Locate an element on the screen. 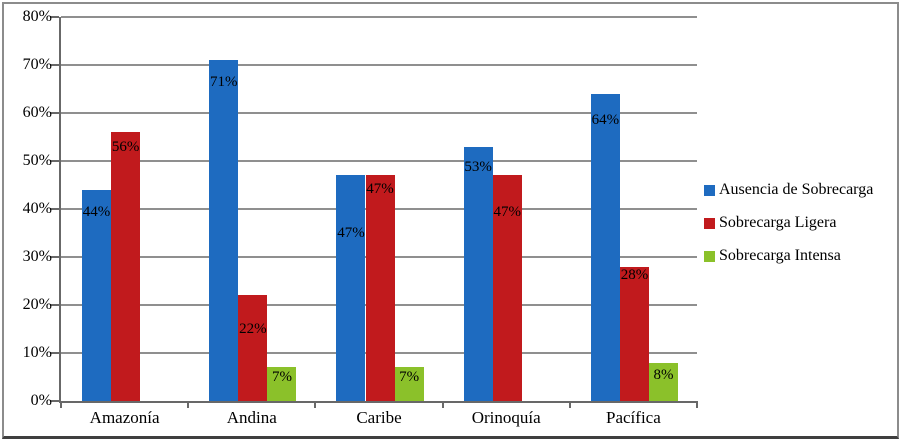 The image size is (901, 441). bar-sobrecarga-ligera-amazonía is located at coordinates (126, 266).